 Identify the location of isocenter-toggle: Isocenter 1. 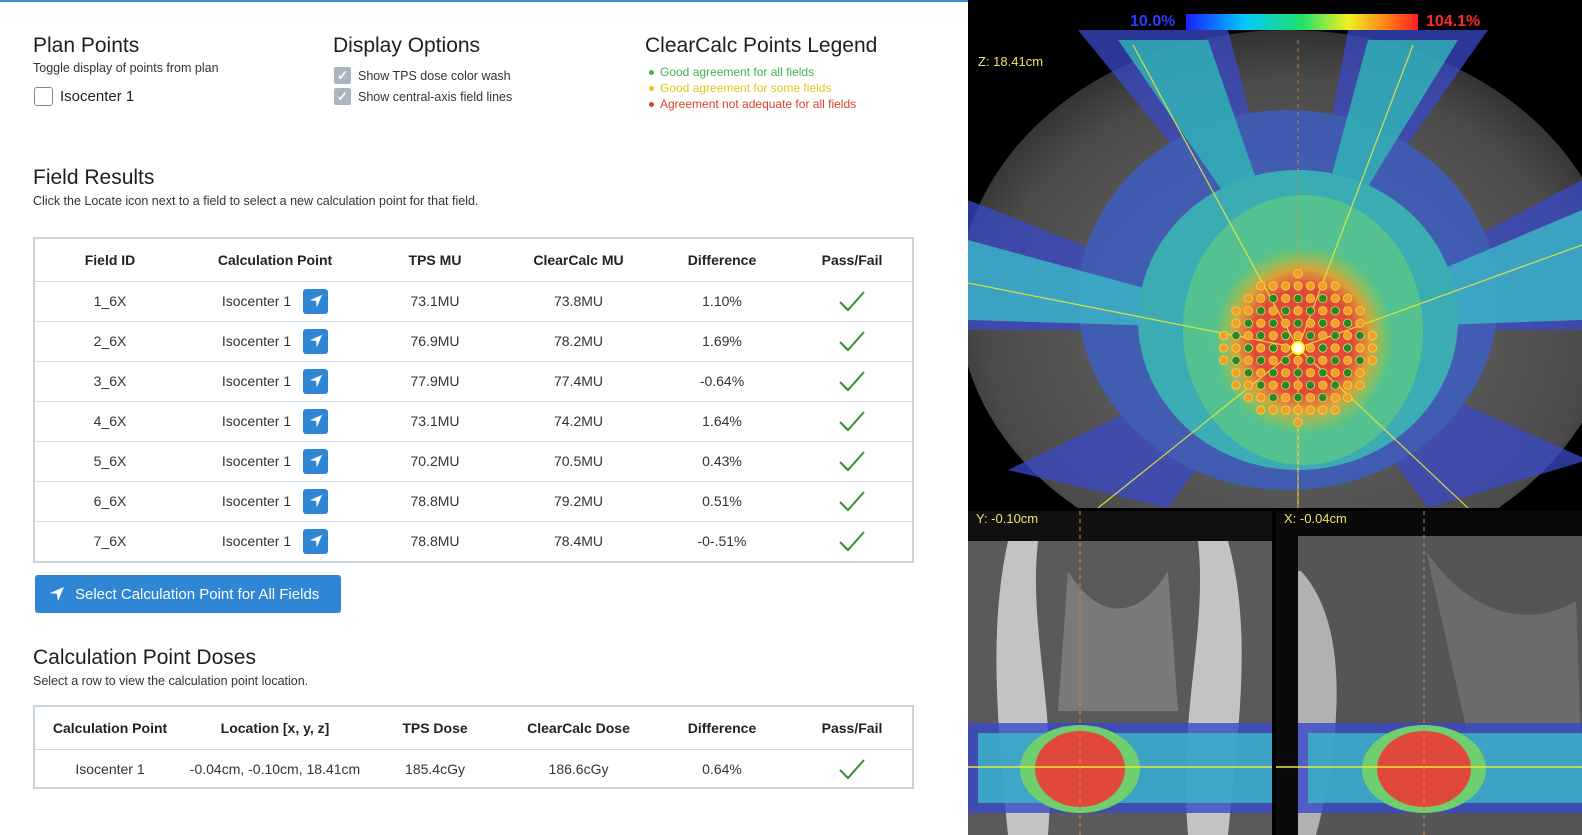
(84, 96).